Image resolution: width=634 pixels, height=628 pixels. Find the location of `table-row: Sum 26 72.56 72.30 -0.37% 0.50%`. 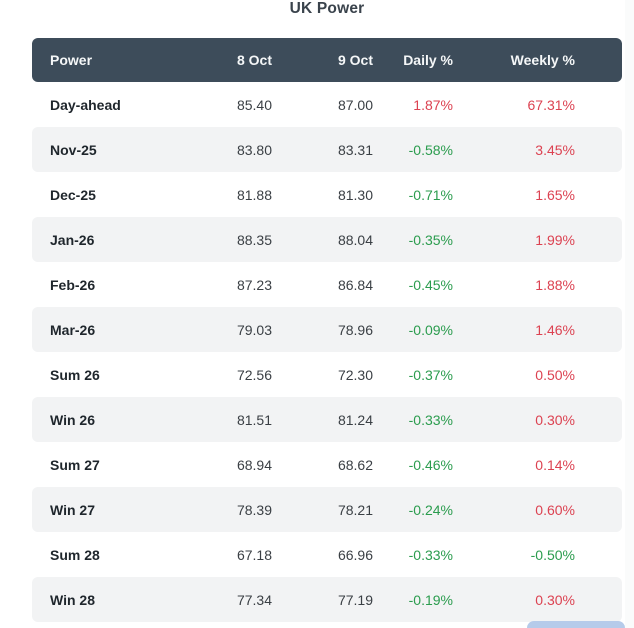

table-row: Sum 26 72.56 72.30 -0.37% 0.50% is located at coordinates (327, 374).